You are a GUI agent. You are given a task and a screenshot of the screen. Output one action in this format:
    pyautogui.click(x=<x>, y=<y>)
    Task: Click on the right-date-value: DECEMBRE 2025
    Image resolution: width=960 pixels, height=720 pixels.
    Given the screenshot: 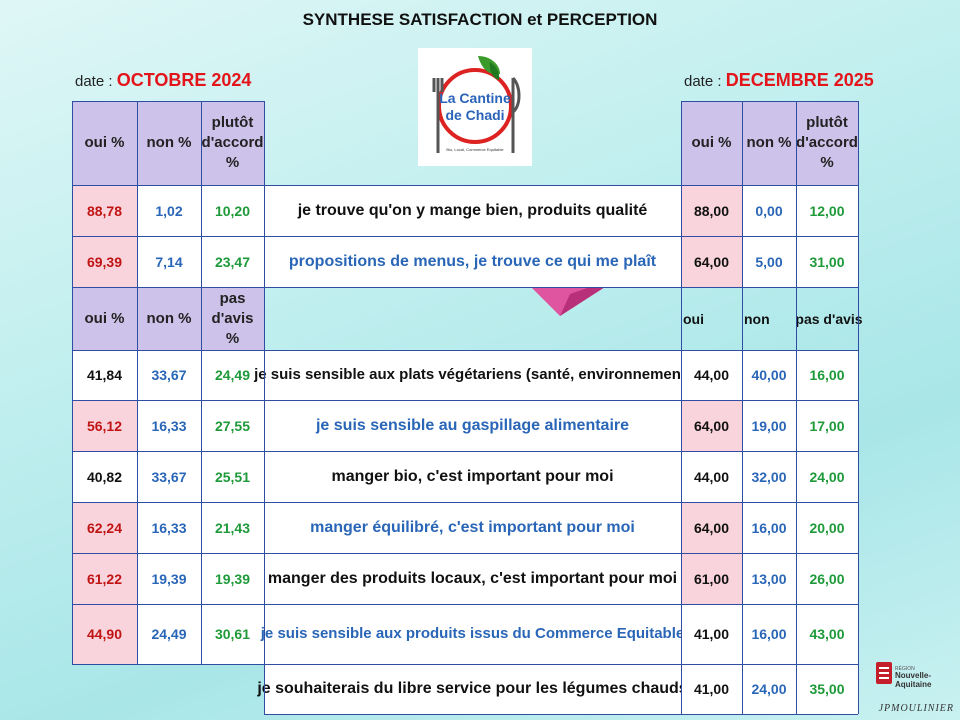 What is the action you would take?
    pyautogui.click(x=799, y=80)
    